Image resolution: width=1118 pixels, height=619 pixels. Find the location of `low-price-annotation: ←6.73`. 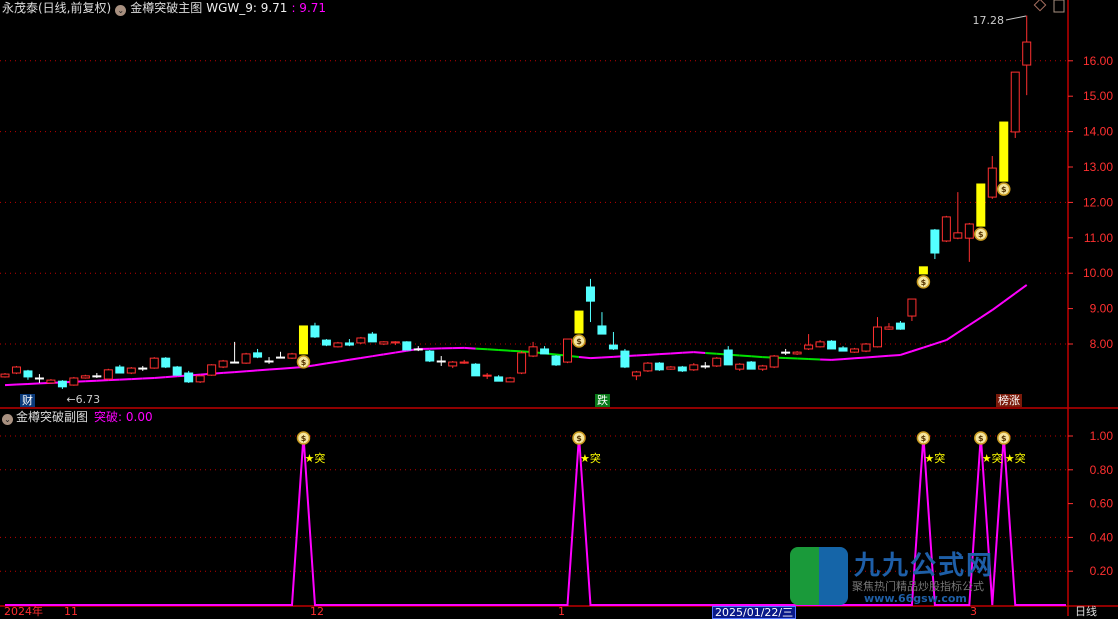

low-price-annotation: ←6.73 is located at coordinates (83, 399).